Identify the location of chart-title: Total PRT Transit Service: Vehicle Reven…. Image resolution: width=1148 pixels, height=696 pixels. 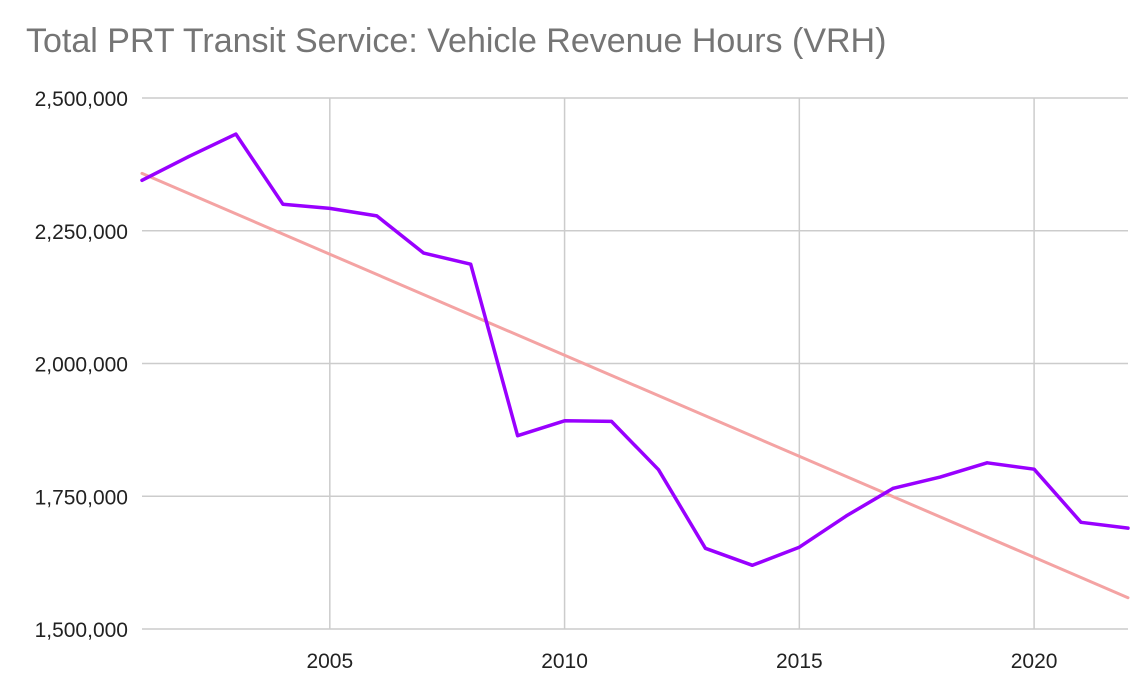
(456, 41).